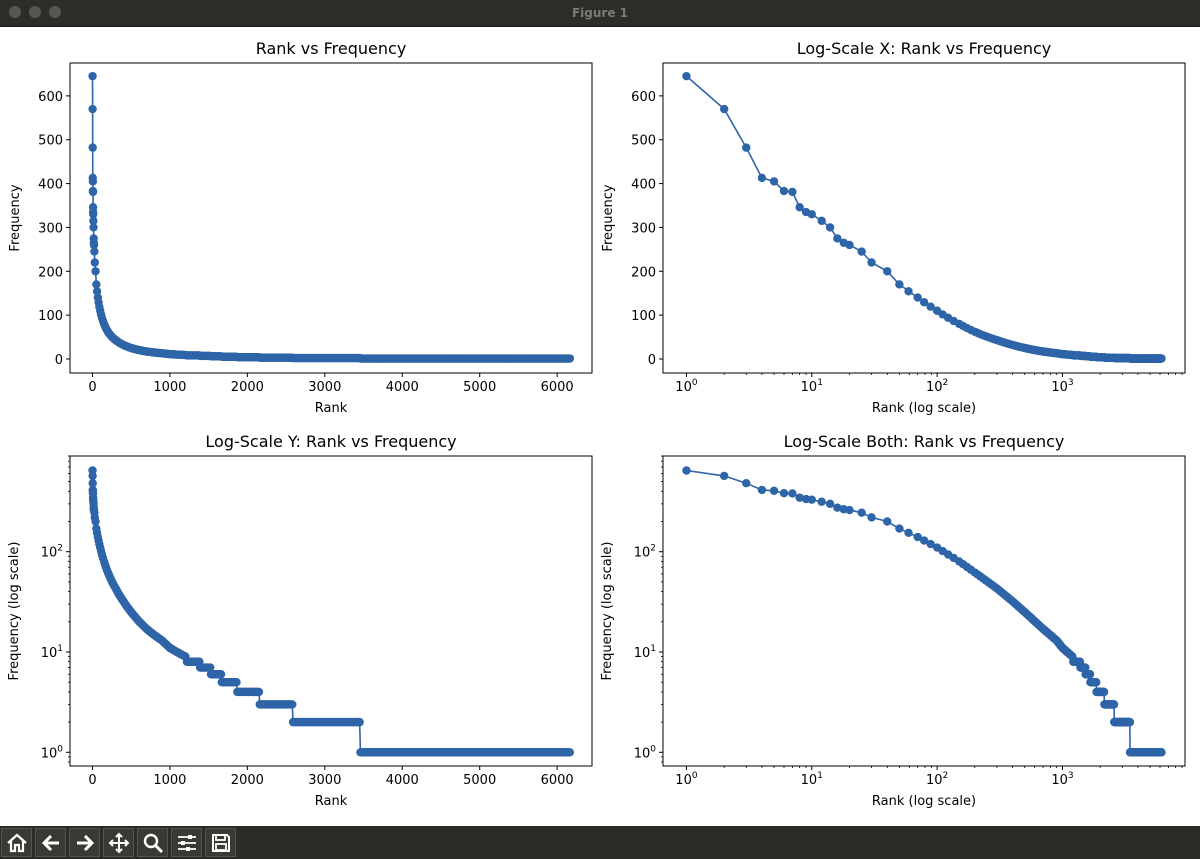 The width and height of the screenshot is (1200, 859). Describe the element at coordinates (16, 842) in the screenshot. I see `home-button` at that location.